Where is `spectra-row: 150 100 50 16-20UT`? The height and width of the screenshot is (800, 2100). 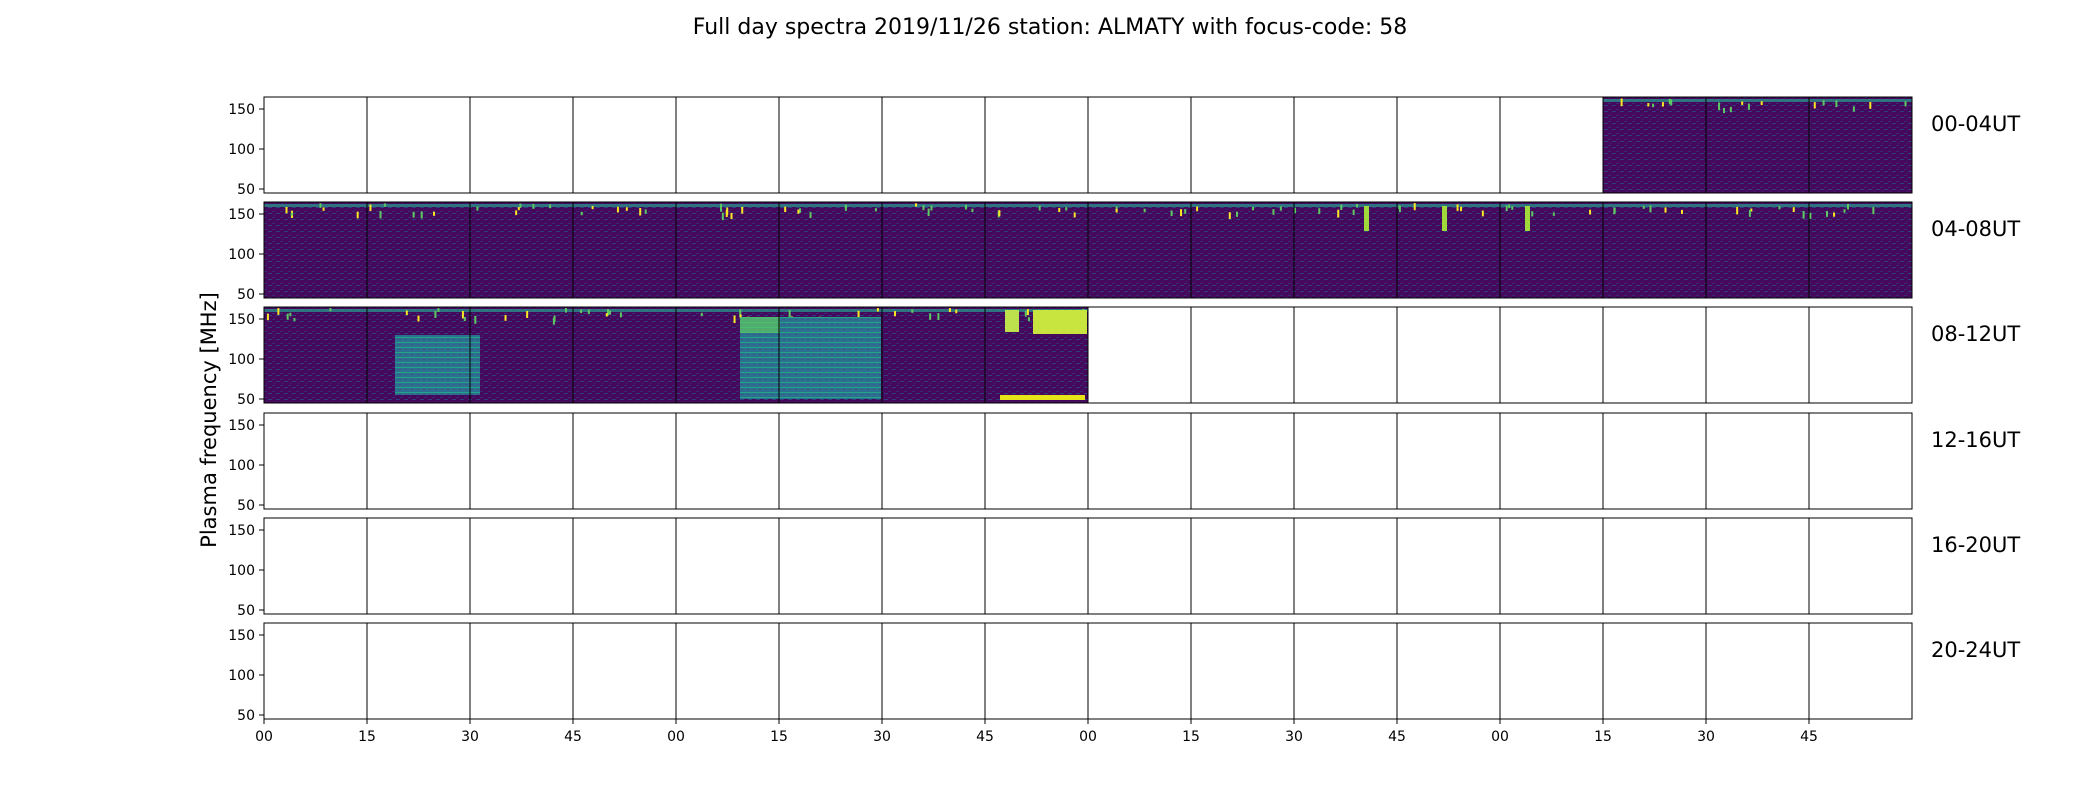
spectra-row: 150 100 50 16-20UT is located at coordinates (1124, 568).